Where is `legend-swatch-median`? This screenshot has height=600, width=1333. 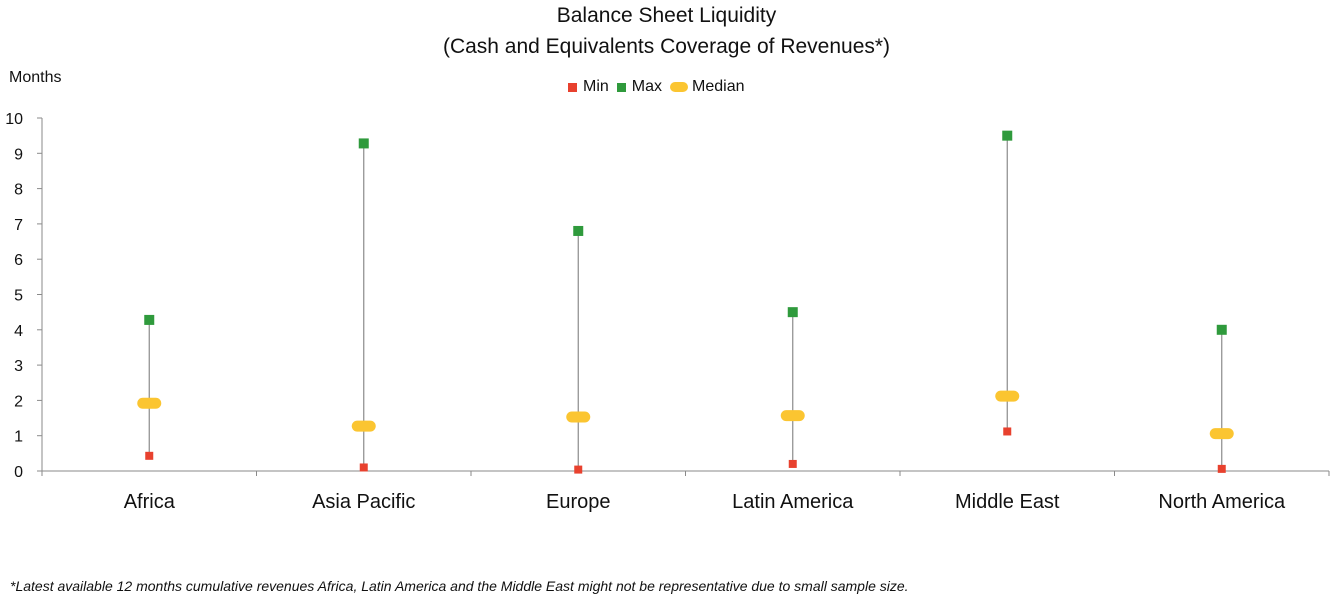
legend-swatch-median is located at coordinates (679, 87).